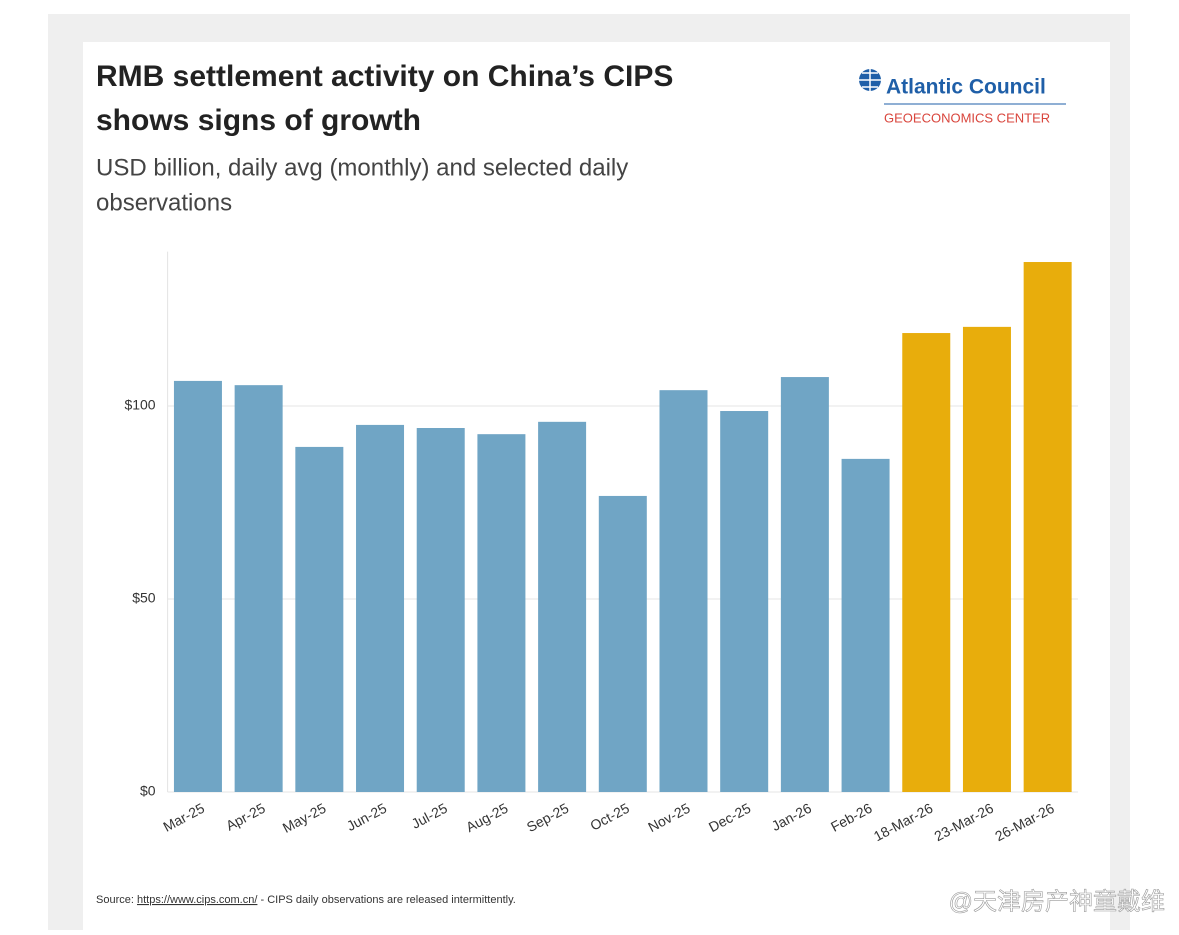 This screenshot has height=935, width=1179. I want to click on logo: Atlantic Council GEOECONOMICS CENTER, so click(962, 97).